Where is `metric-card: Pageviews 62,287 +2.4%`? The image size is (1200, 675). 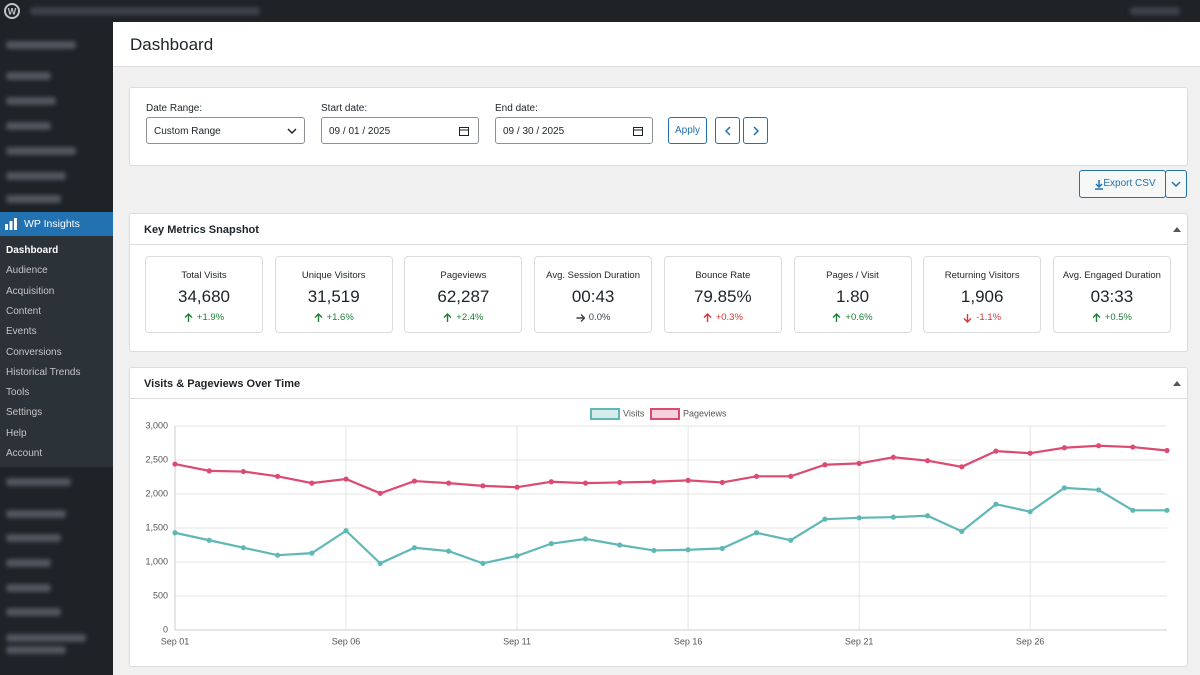
metric-card: Pageviews 62,287 +2.4% is located at coordinates (463, 294).